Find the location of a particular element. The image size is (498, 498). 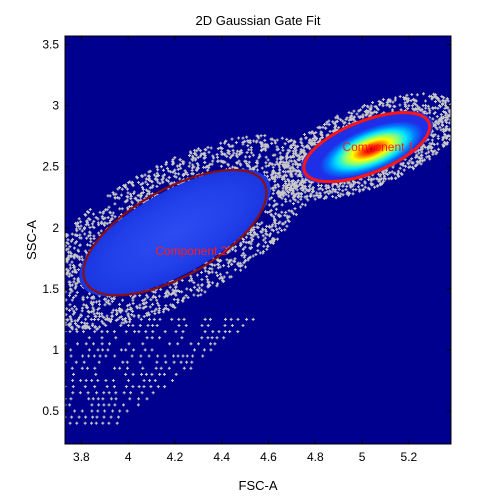

x-tick-label: 5.2 is located at coordinates (409, 457).